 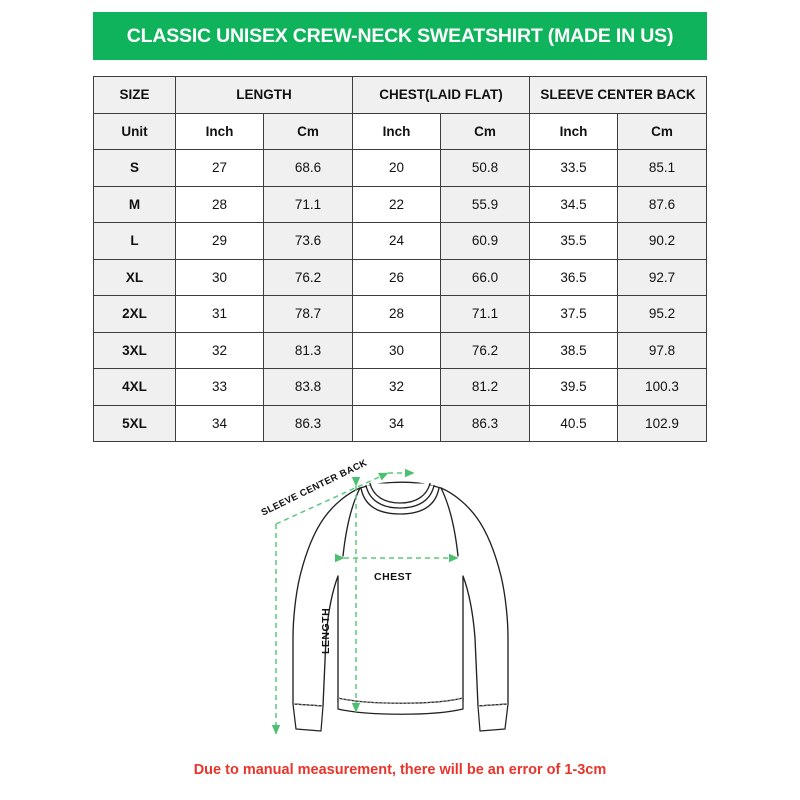 What do you see at coordinates (396, 131) in the screenshot?
I see `header-chest-inch: Inch` at bounding box center [396, 131].